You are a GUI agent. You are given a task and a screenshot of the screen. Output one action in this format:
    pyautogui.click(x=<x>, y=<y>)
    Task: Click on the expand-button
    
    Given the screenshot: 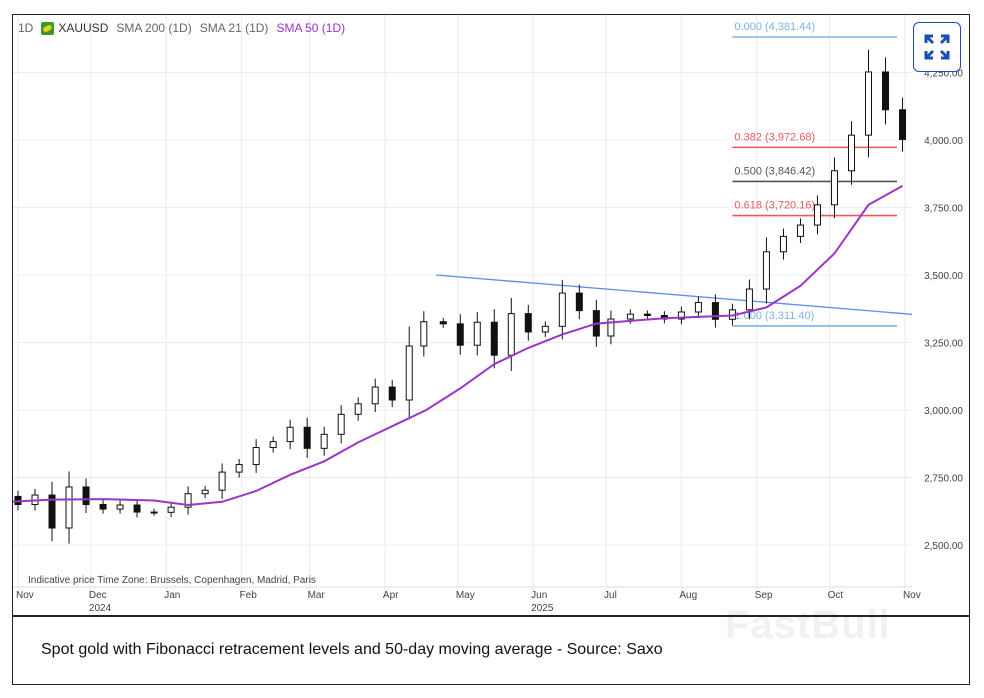 What is the action you would take?
    pyautogui.click(x=937, y=47)
    